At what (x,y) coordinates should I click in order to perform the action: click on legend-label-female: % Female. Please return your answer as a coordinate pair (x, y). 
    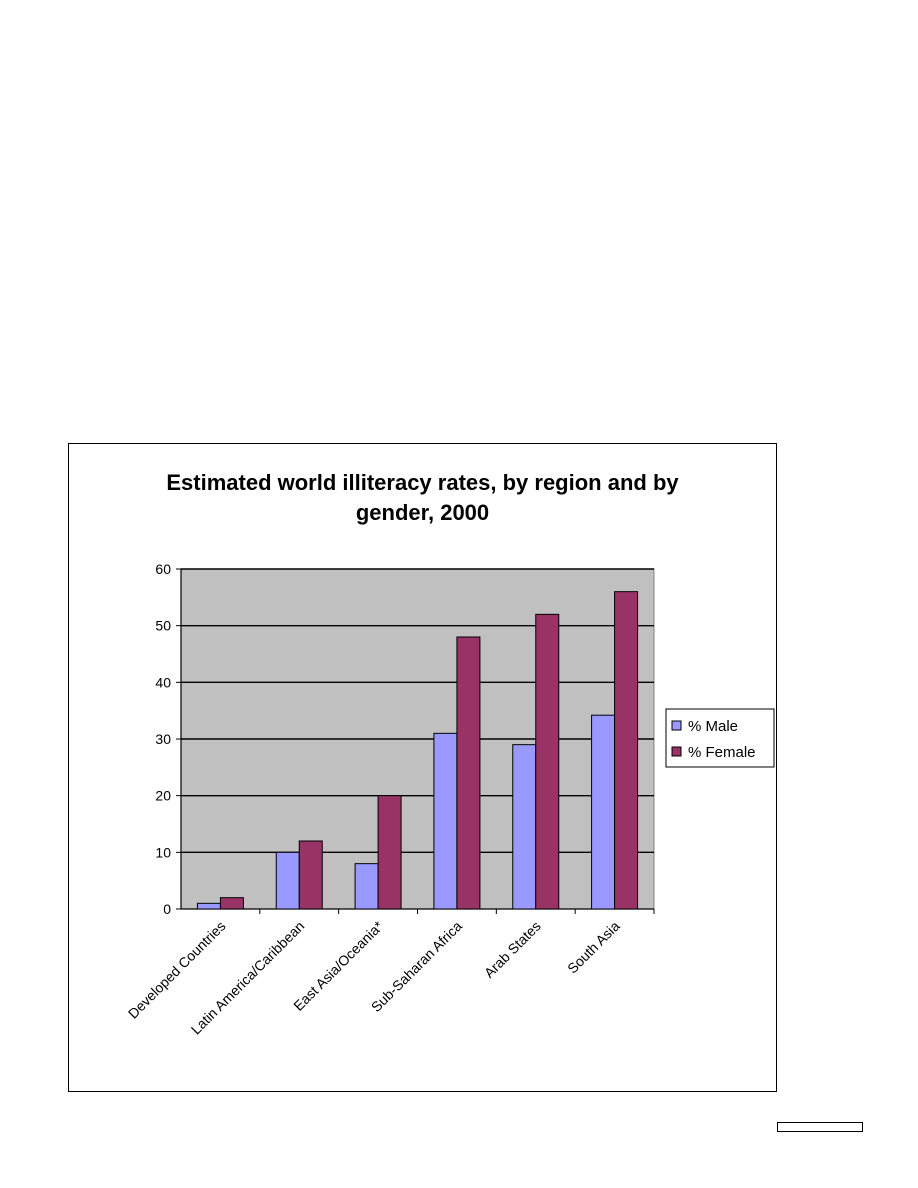
    Looking at the image, I should click on (722, 752).